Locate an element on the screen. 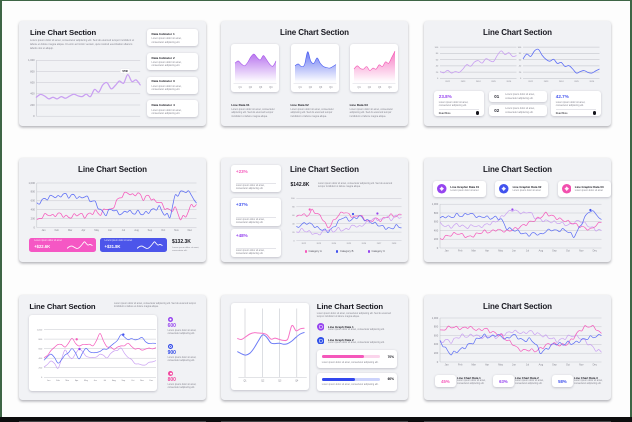  svg-text: May is located at coordinates (500, 365).